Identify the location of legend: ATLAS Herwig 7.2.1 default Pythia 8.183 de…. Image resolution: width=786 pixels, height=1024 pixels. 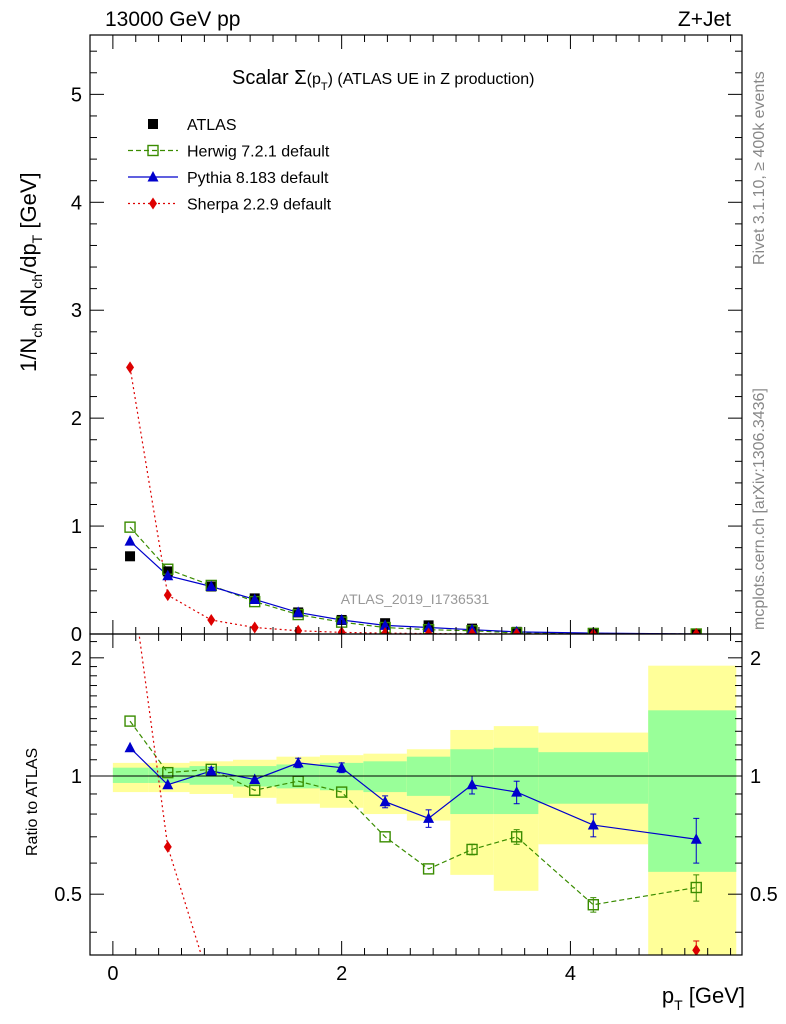
(230, 165).